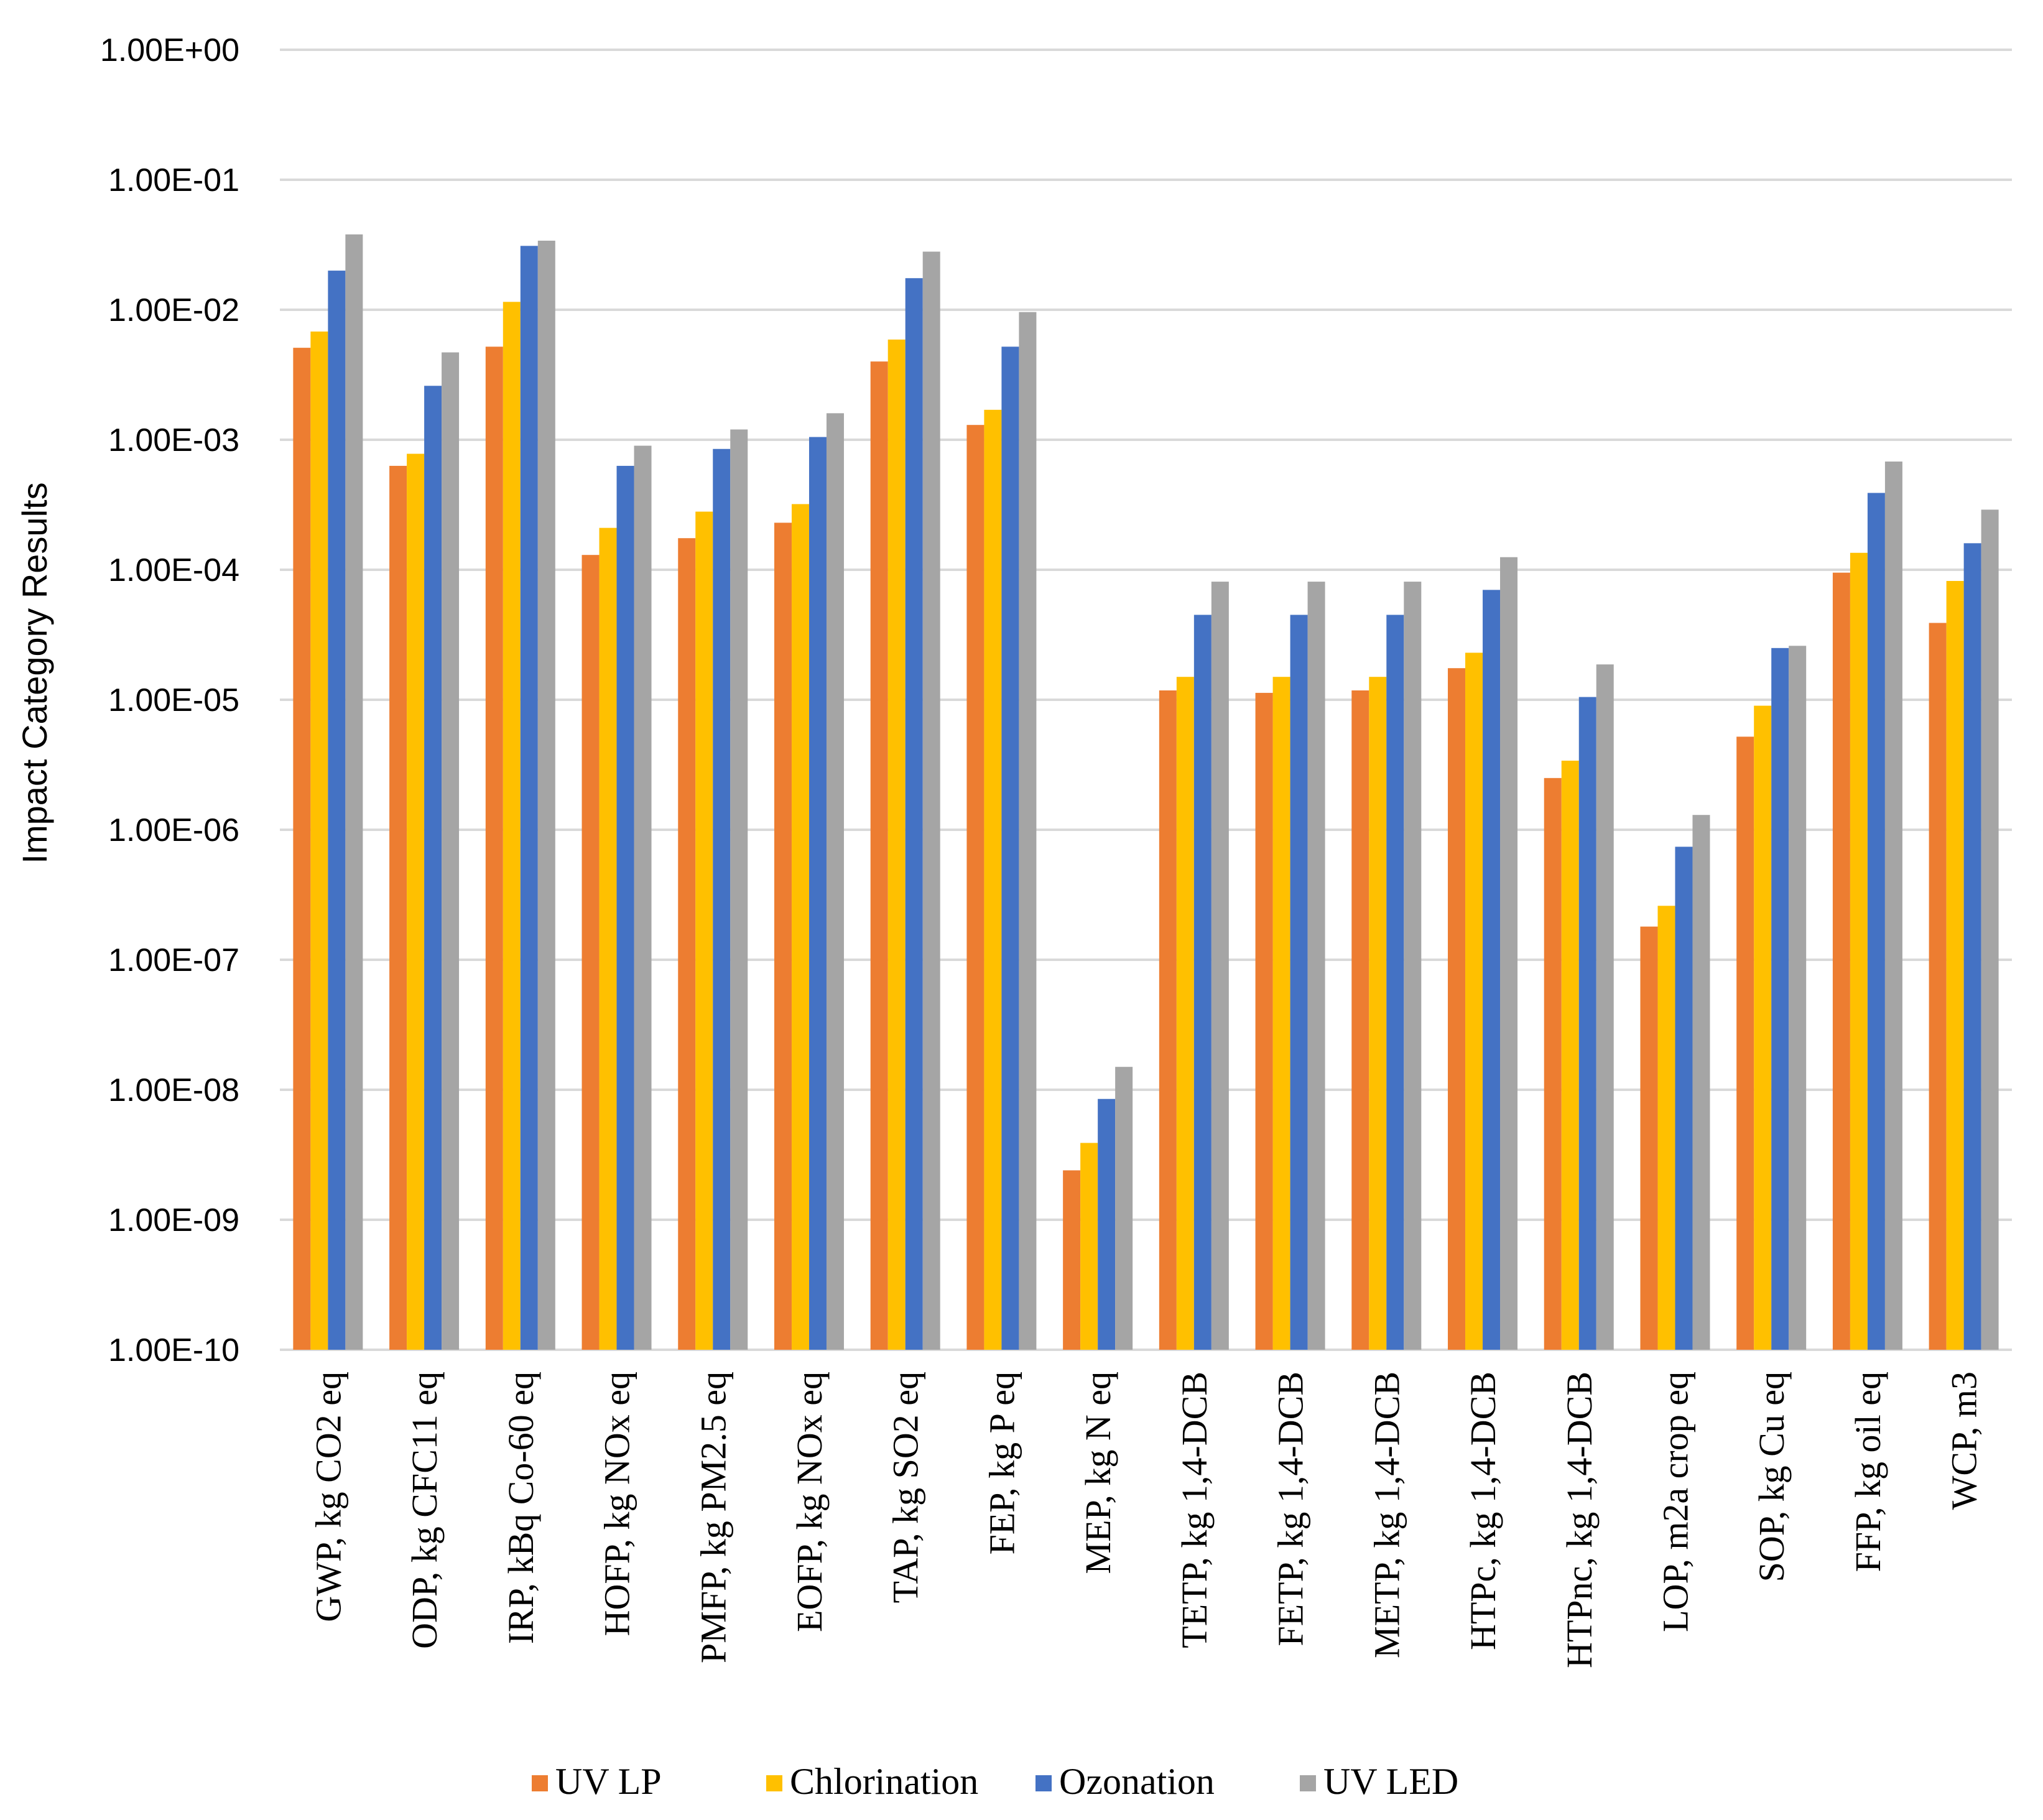  I want to click on y-tick-label: 1.00E-07, so click(174, 960).